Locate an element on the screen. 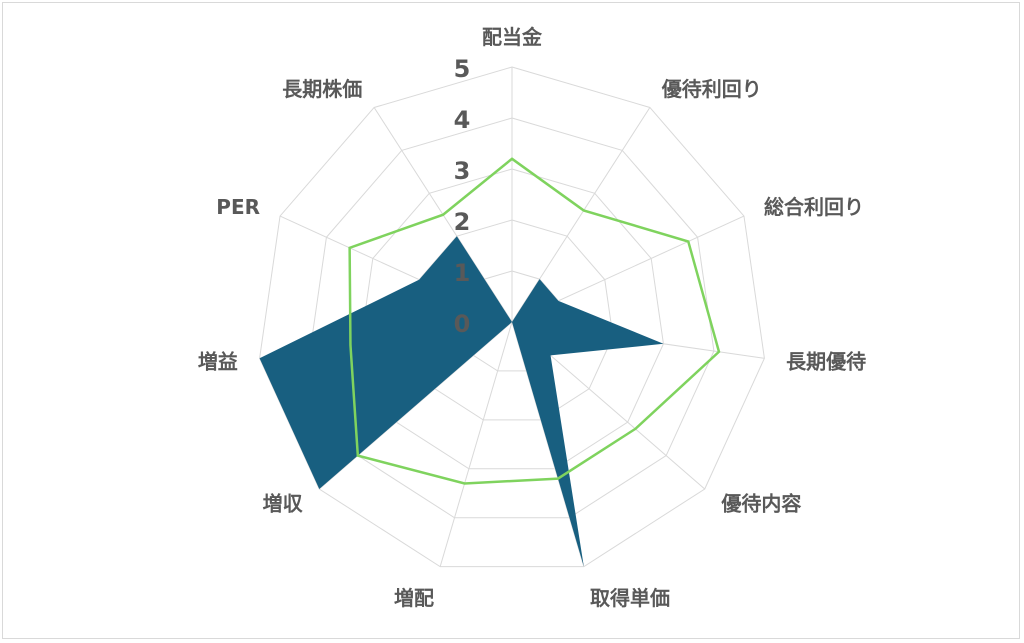  tick-label: 0 is located at coordinates (462, 324).